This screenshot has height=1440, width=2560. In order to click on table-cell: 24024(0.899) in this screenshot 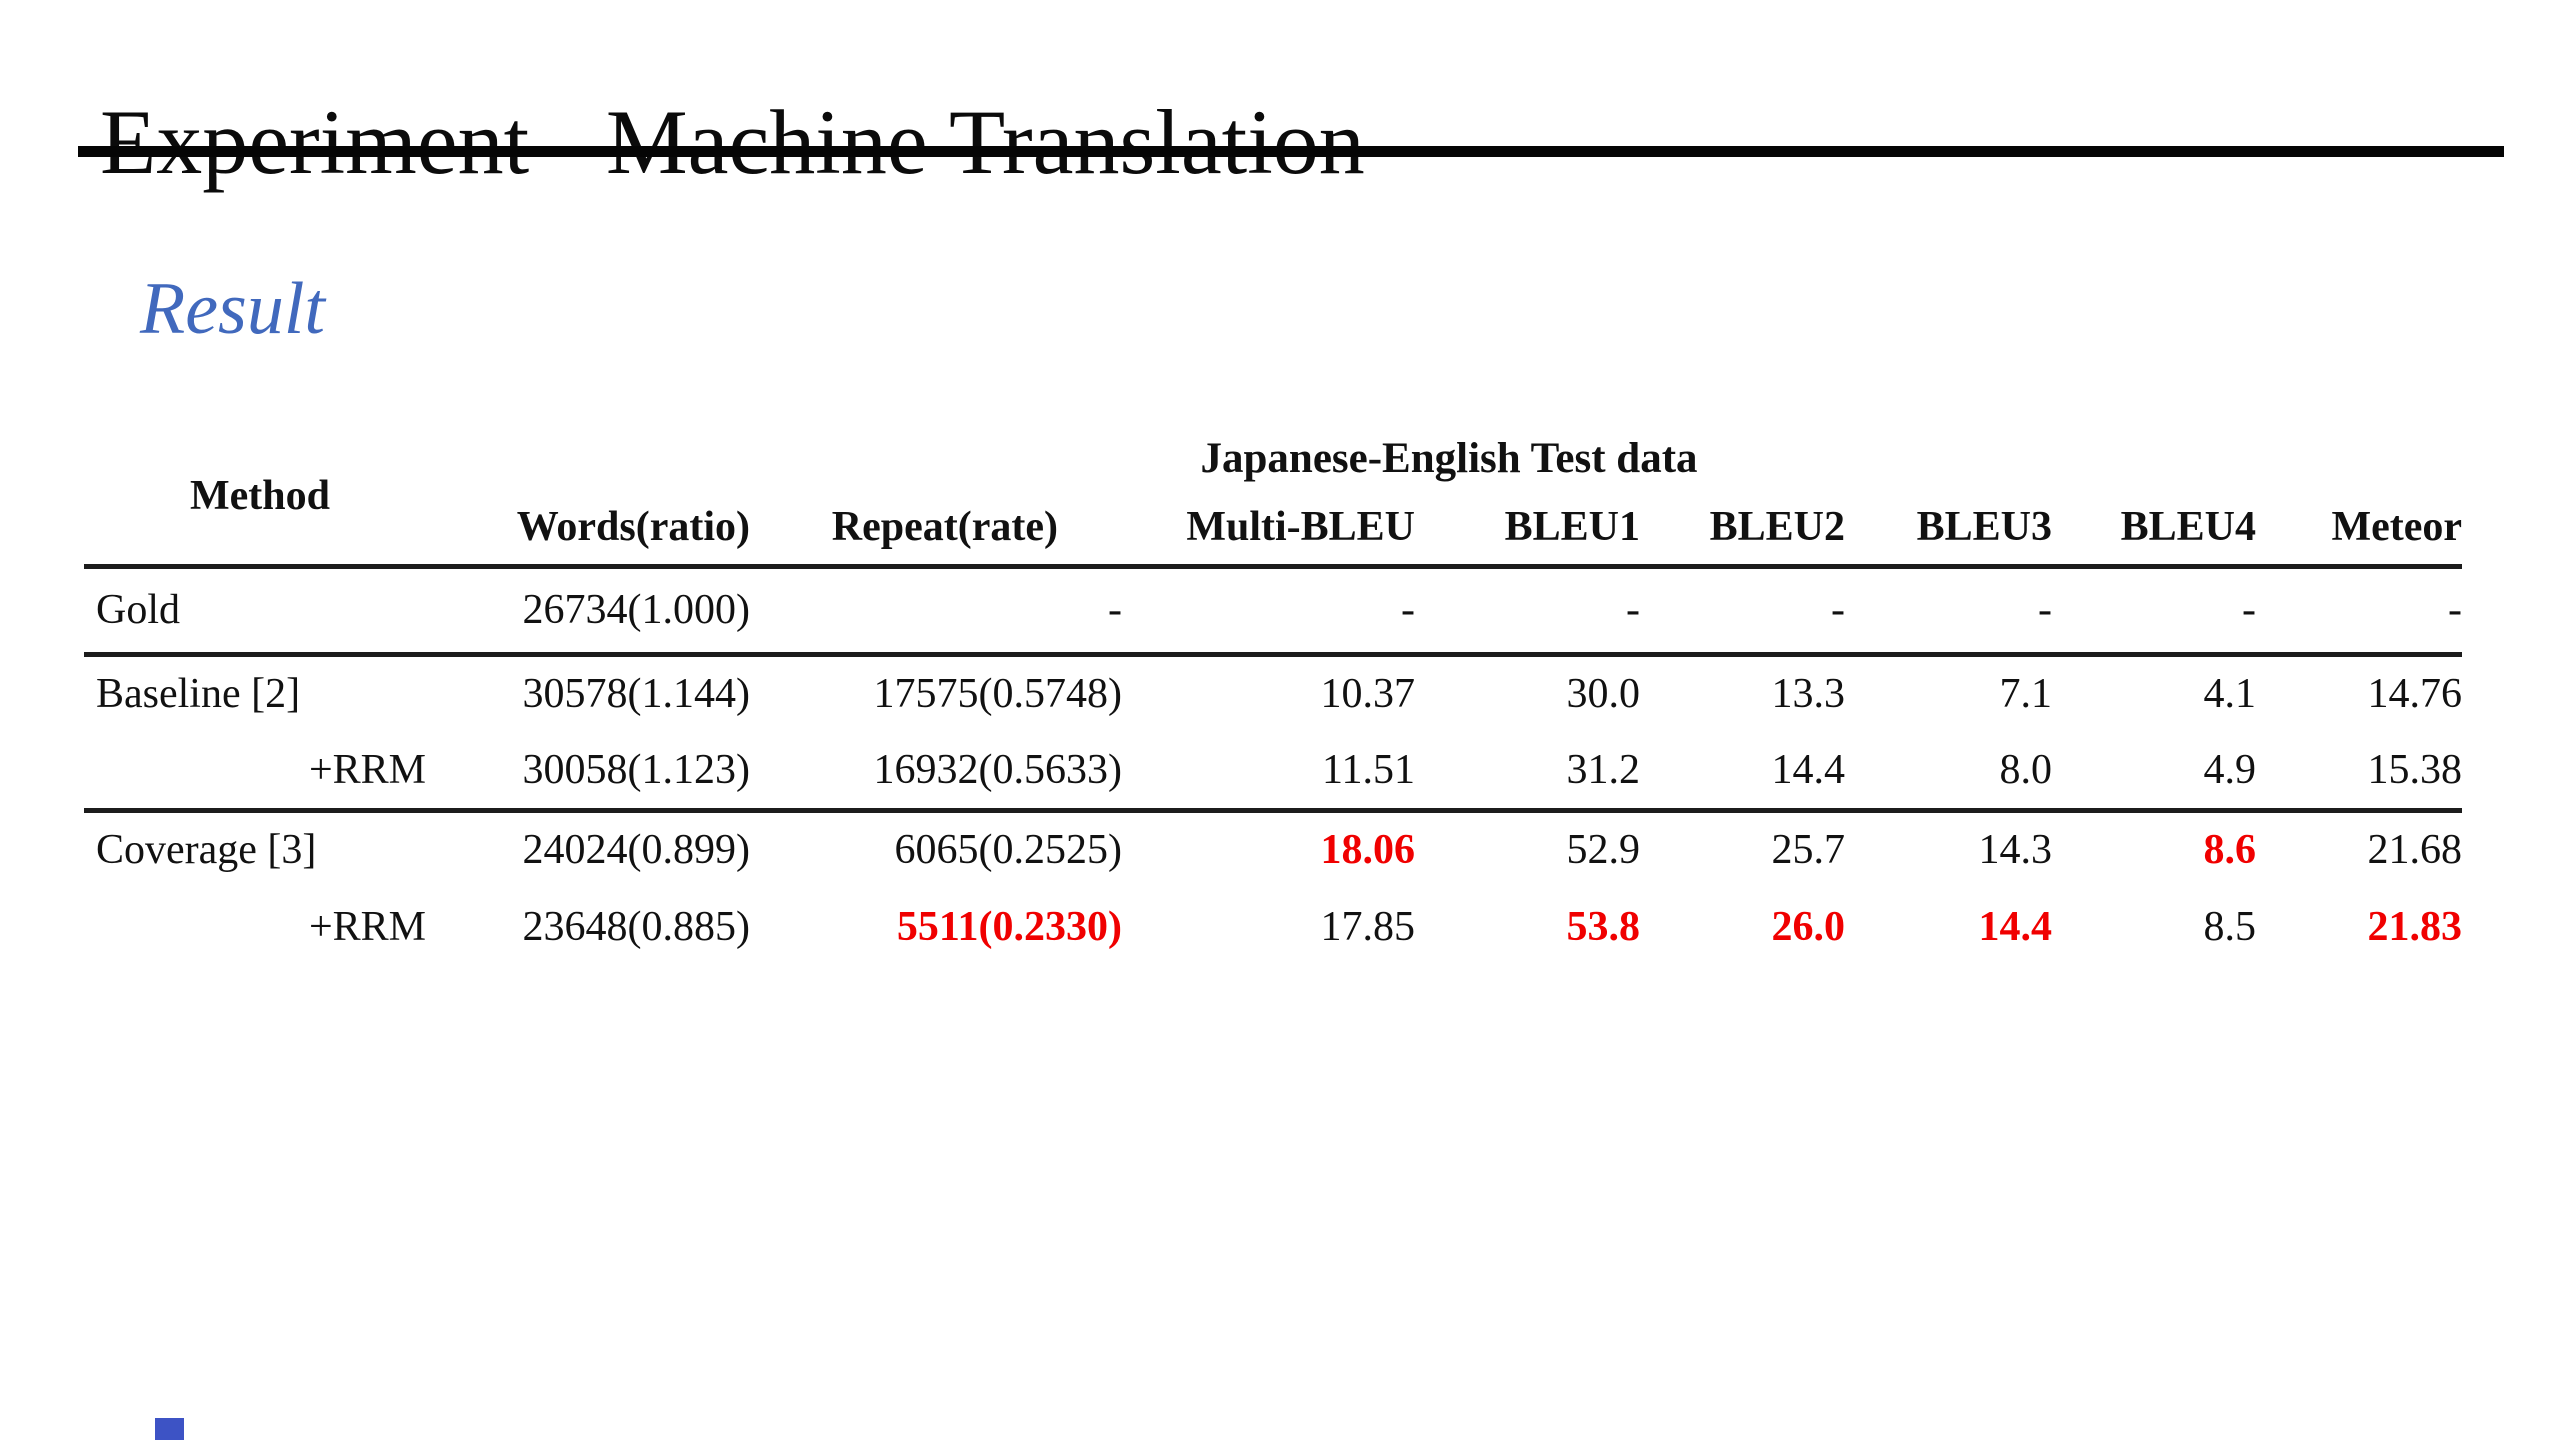, I will do `click(636, 850)`.